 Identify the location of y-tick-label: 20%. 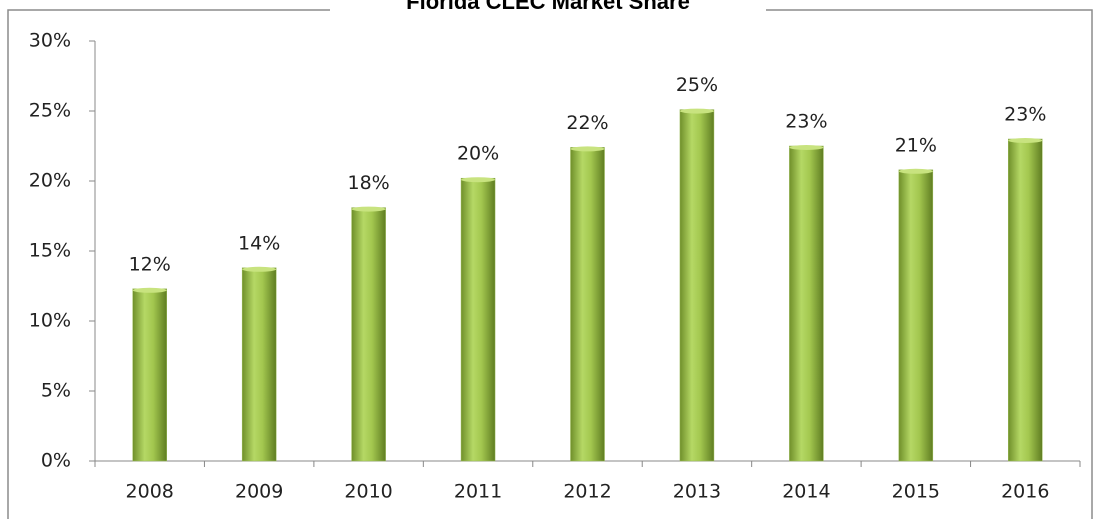
(50, 181).